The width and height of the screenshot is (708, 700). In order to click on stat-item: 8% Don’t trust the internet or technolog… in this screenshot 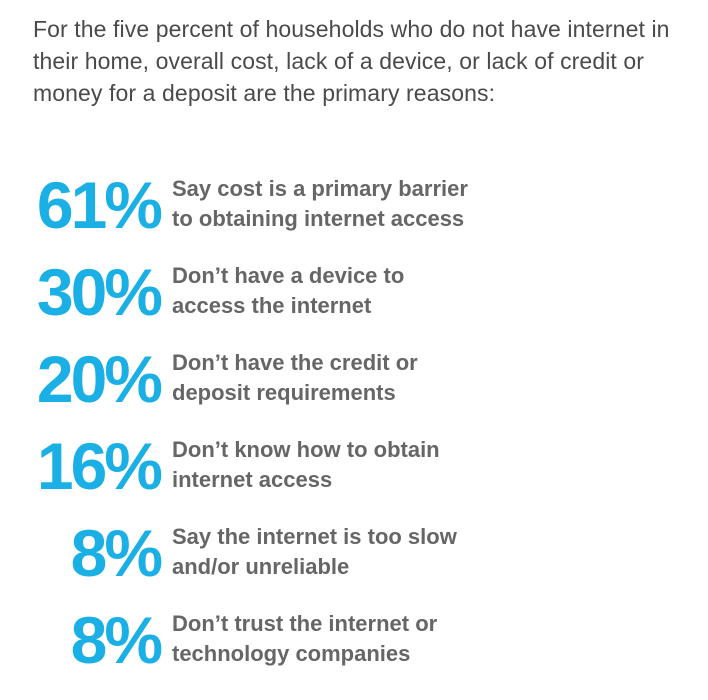, I will do `click(354, 646)`.